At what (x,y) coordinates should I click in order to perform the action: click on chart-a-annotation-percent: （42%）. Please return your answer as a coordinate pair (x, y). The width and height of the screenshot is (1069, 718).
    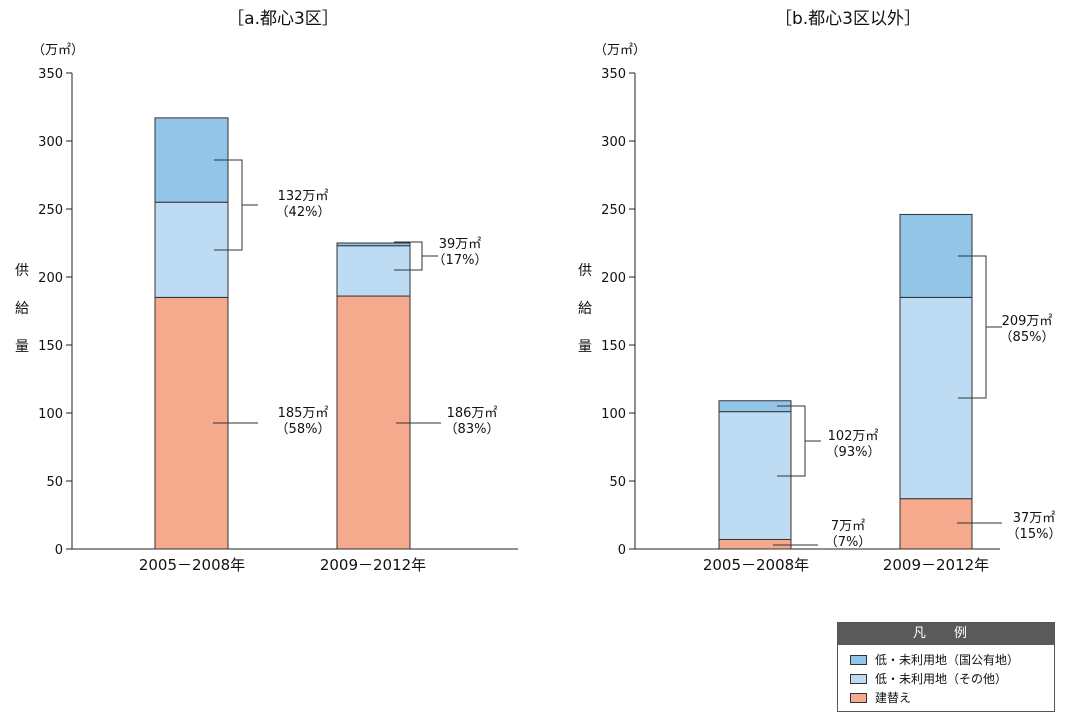
    Looking at the image, I should click on (303, 212).